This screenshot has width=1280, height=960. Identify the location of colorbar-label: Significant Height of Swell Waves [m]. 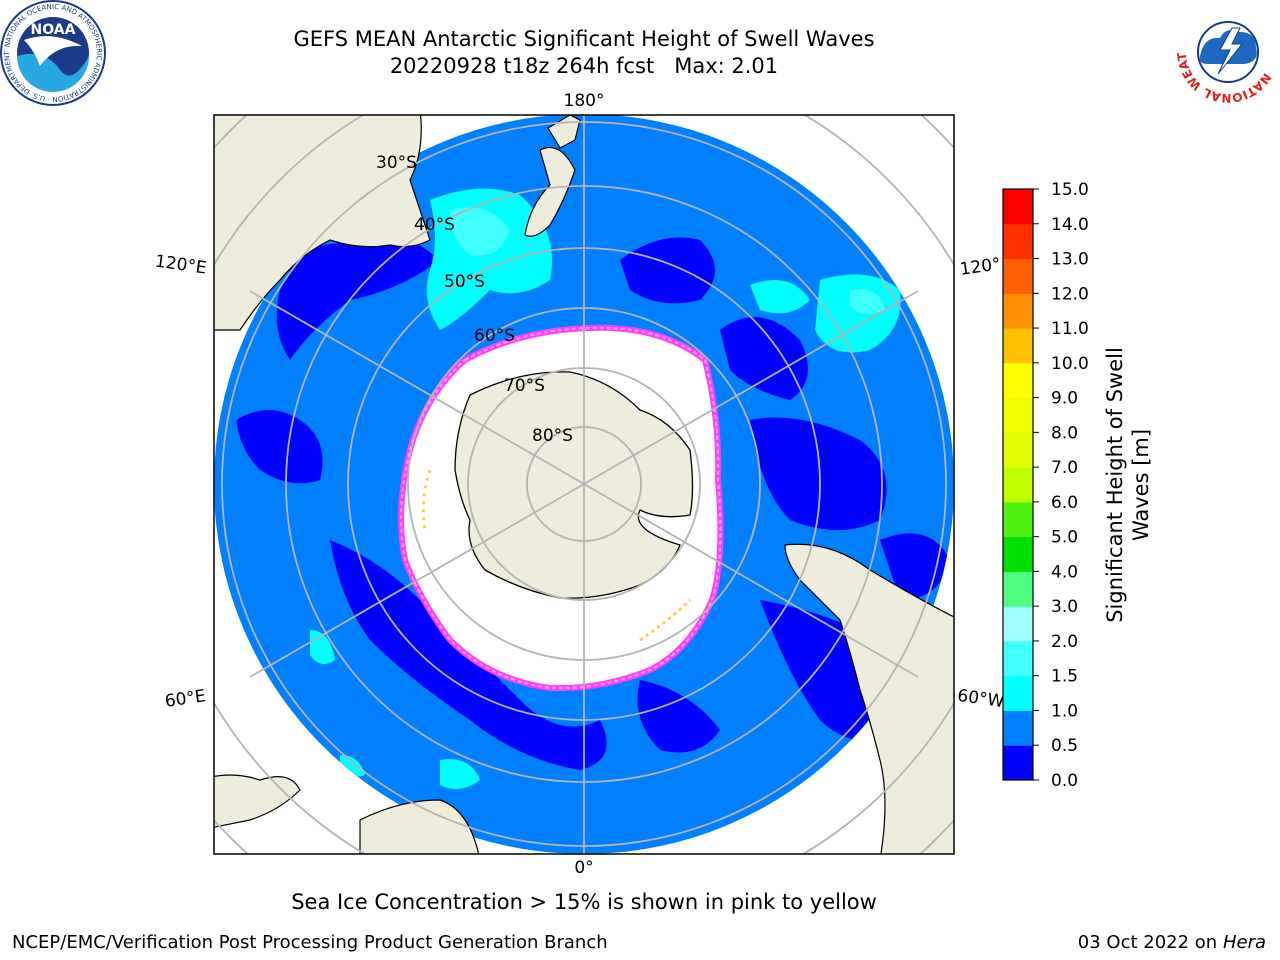
(1128, 485).